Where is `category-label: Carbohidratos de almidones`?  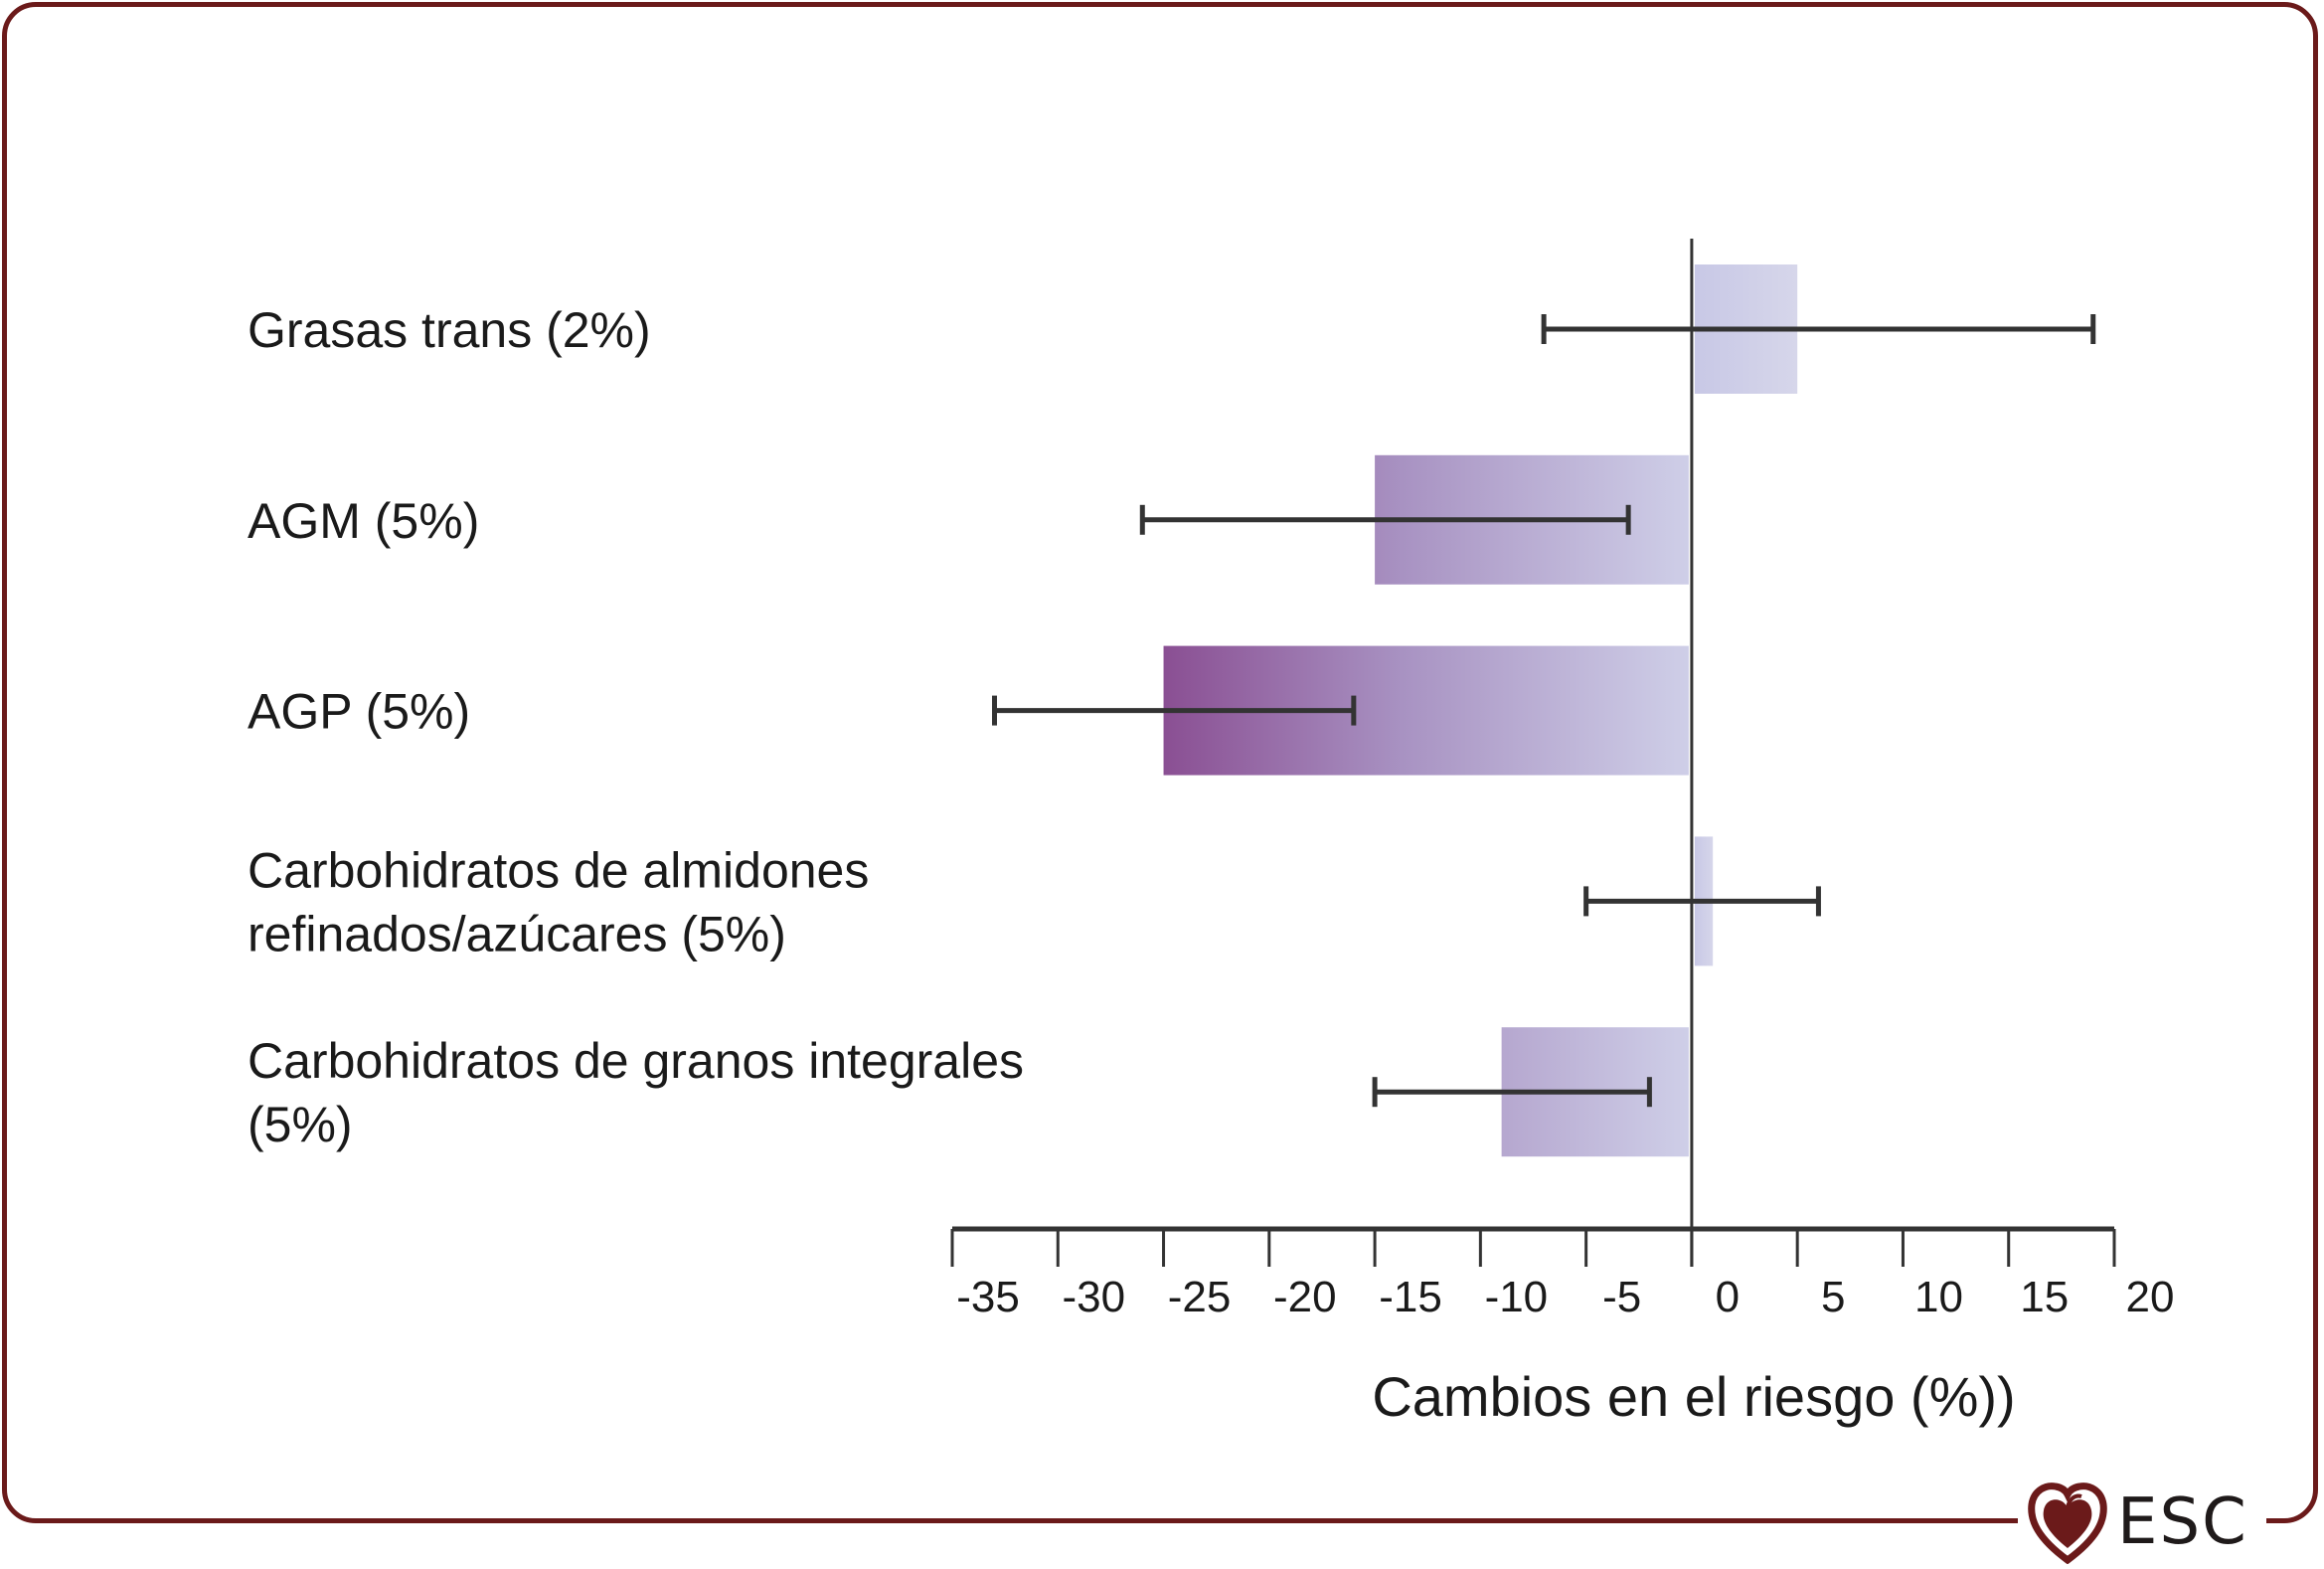
category-label: Carbohidratos de almidones is located at coordinates (558, 870).